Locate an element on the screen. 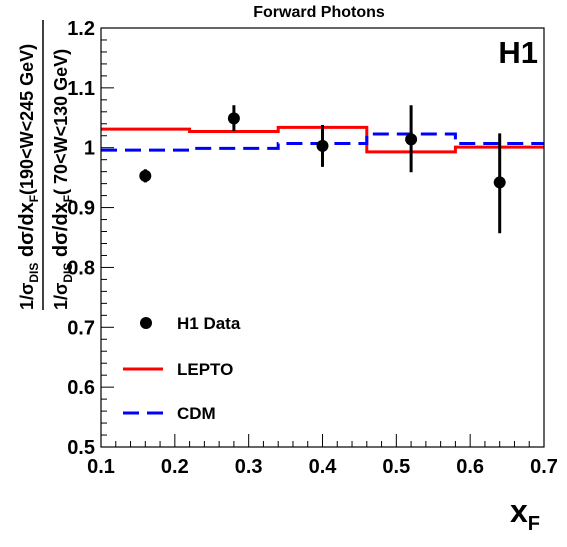 This screenshot has height=547, width=567. legend-label-h1-data: H1 Data is located at coordinates (209, 323).